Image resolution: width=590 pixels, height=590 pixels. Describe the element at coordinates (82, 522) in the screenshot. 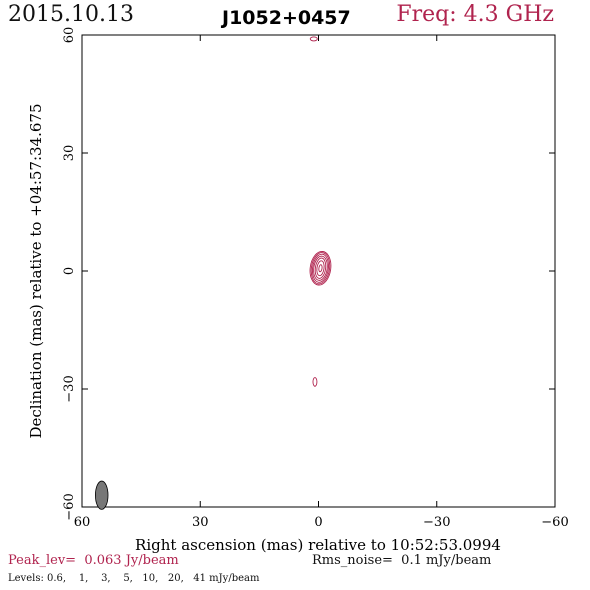

I see `x-tick-label: 60` at that location.